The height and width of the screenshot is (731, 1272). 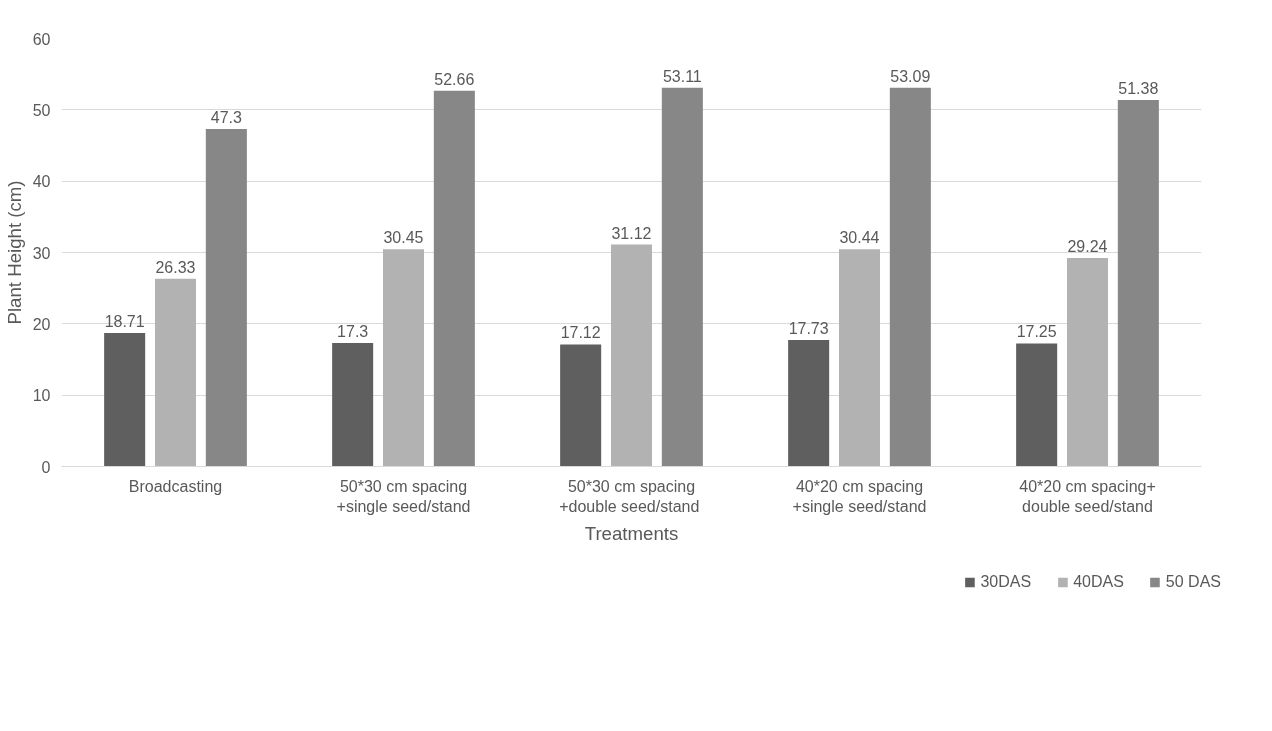 I want to click on y-tick-label: 10, so click(x=41, y=396).